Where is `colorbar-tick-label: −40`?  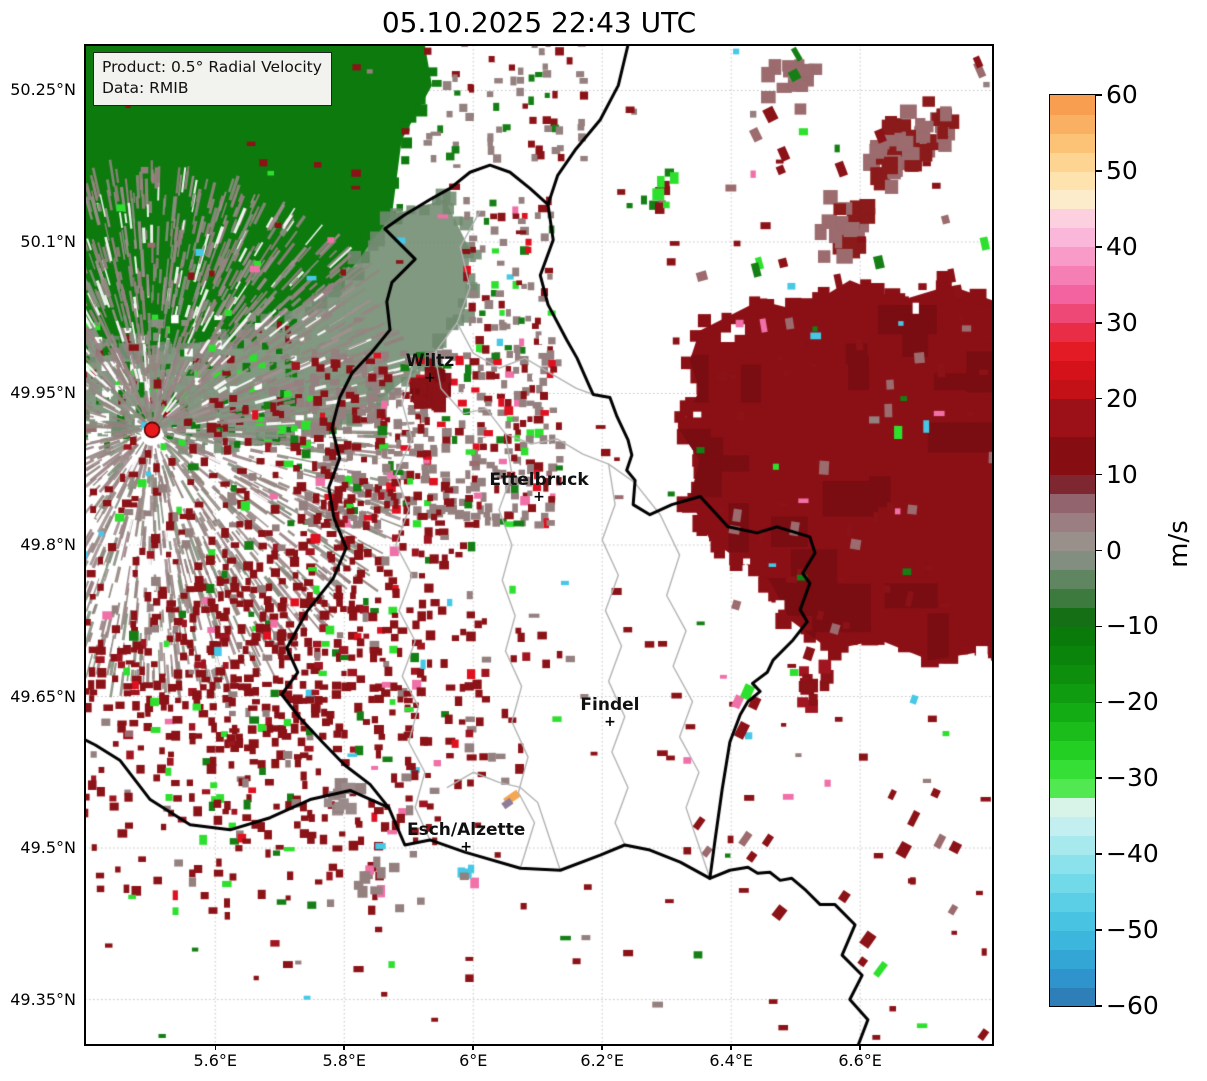 colorbar-tick-label: −40 is located at coordinates (1132, 854).